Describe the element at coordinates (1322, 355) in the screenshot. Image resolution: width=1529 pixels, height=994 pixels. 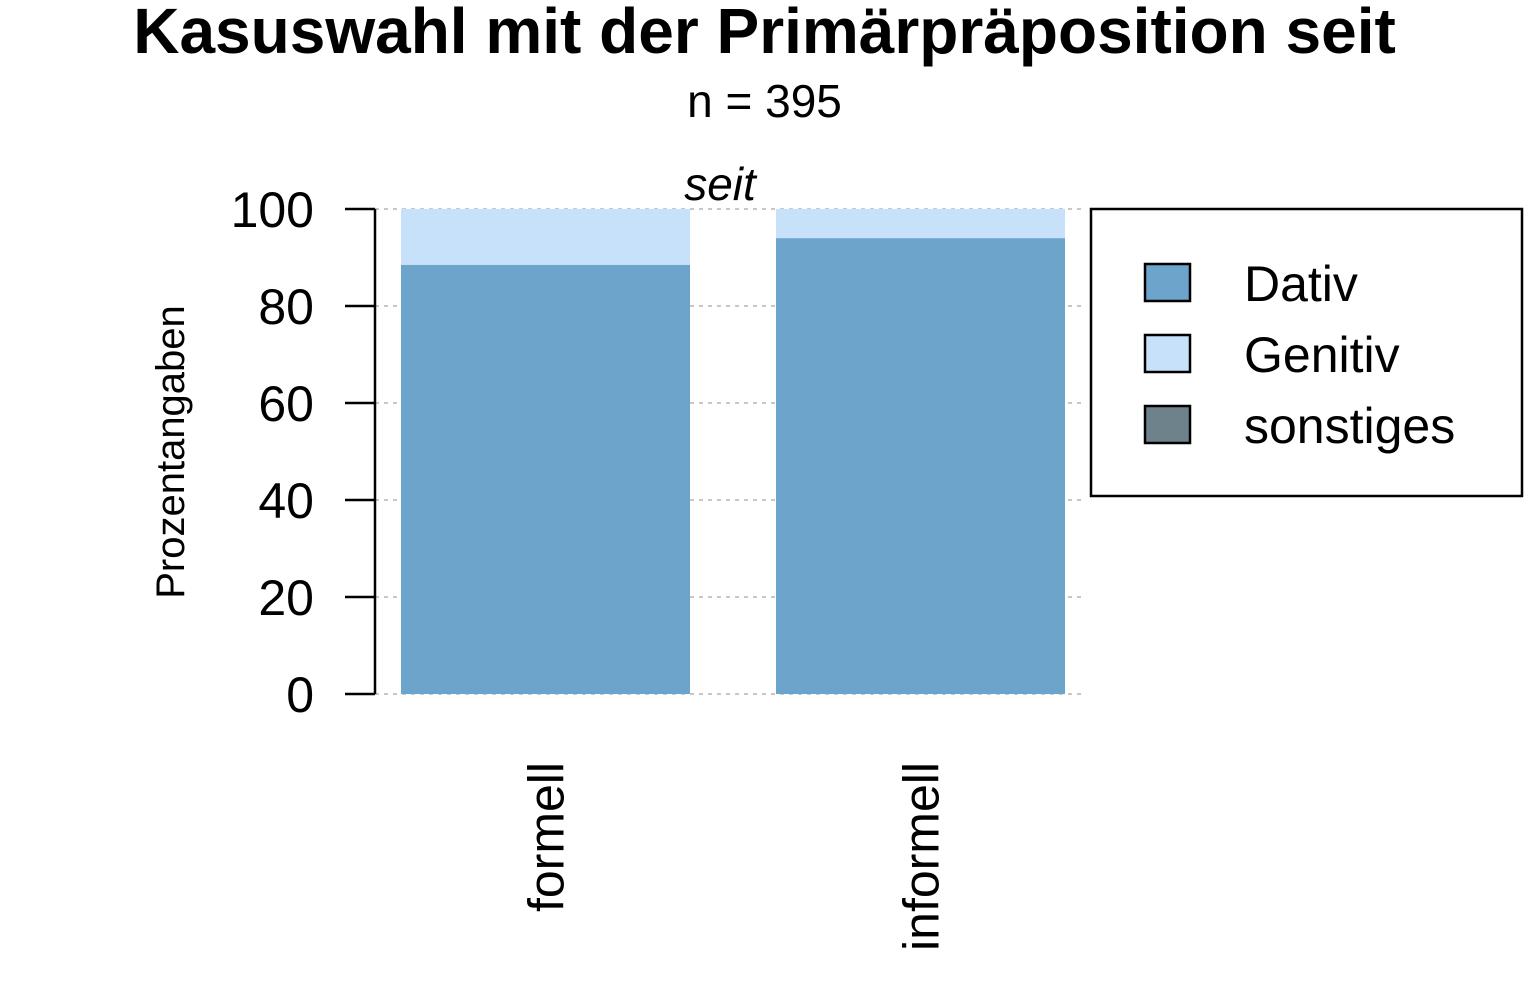
I see `legend-label-genitiv: Genitiv` at that location.